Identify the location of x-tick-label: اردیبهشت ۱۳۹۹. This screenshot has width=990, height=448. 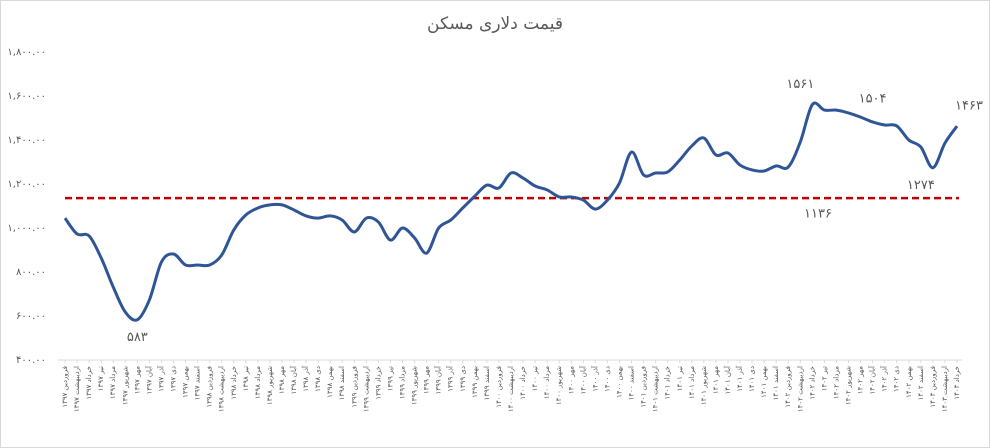
(366, 389).